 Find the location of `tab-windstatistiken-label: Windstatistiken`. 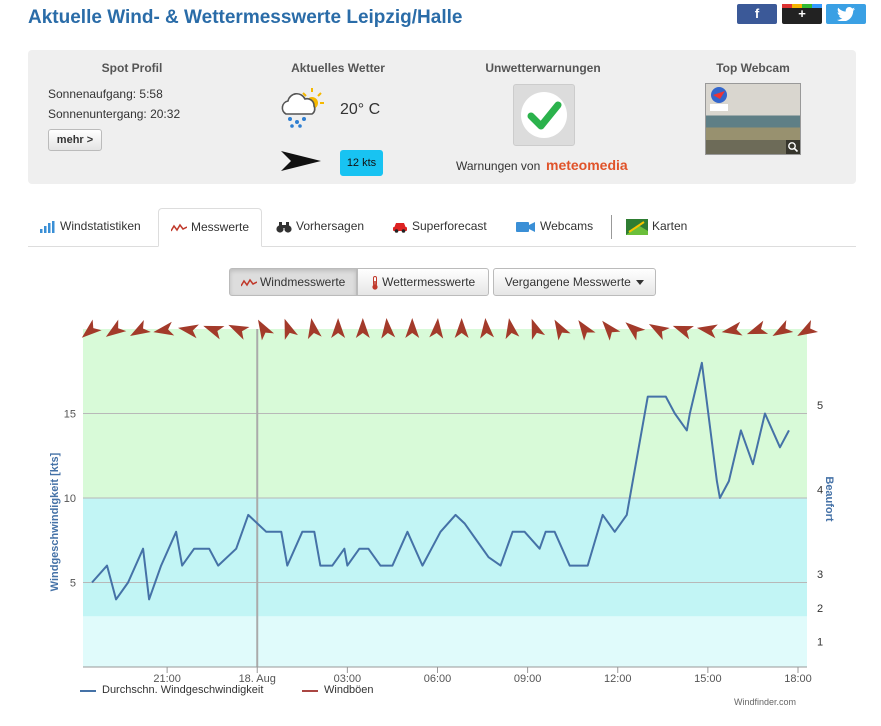

tab-windstatistiken-label: Windstatistiken is located at coordinates (100, 226).